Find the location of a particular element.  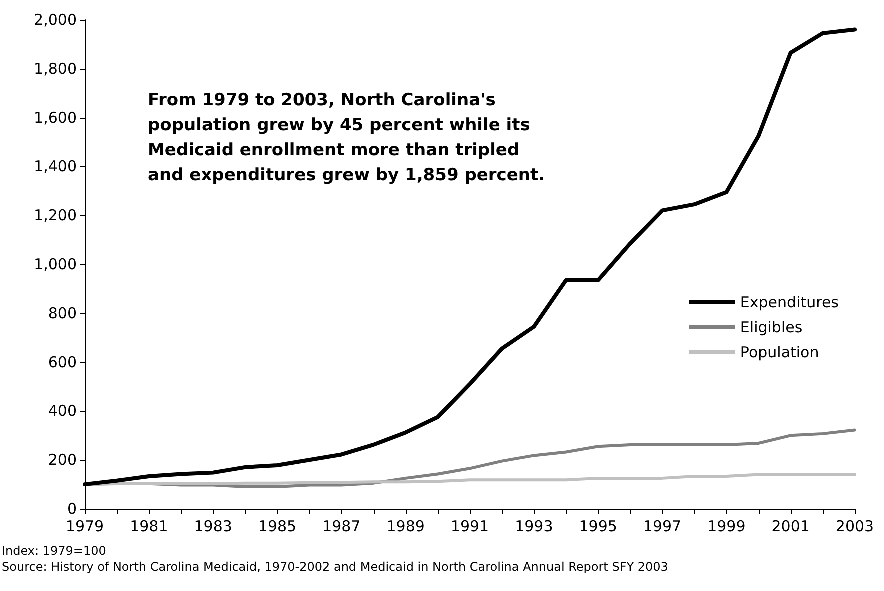

legend-label: Eligibles is located at coordinates (771, 327).